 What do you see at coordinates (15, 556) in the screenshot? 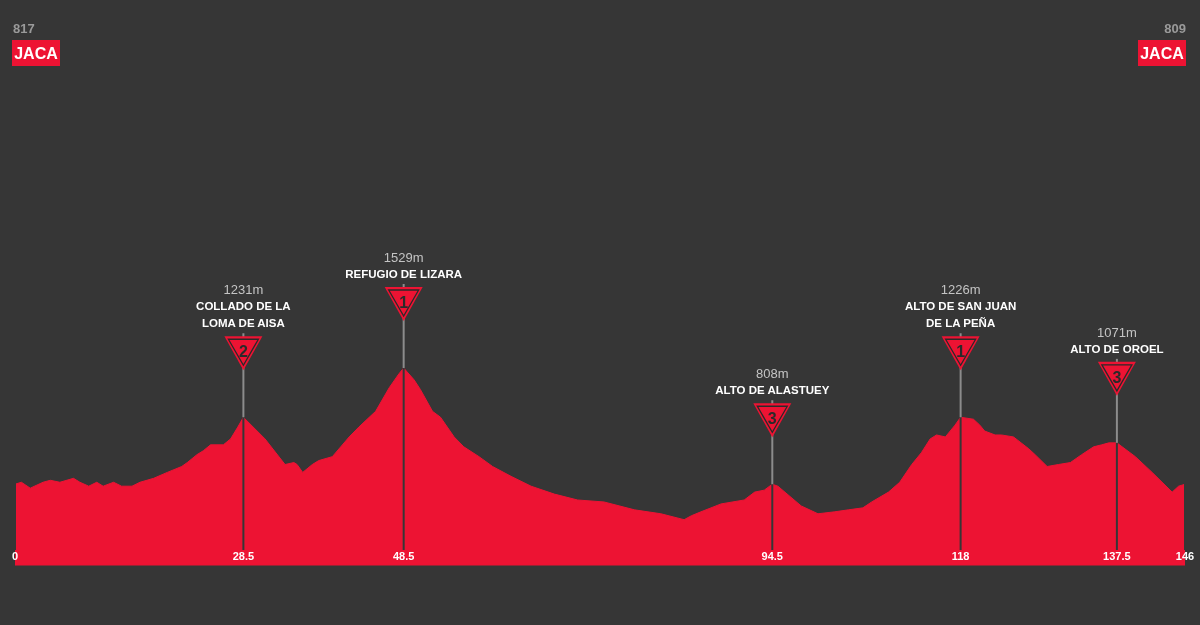
I see `x-tick-label: 0` at bounding box center [15, 556].